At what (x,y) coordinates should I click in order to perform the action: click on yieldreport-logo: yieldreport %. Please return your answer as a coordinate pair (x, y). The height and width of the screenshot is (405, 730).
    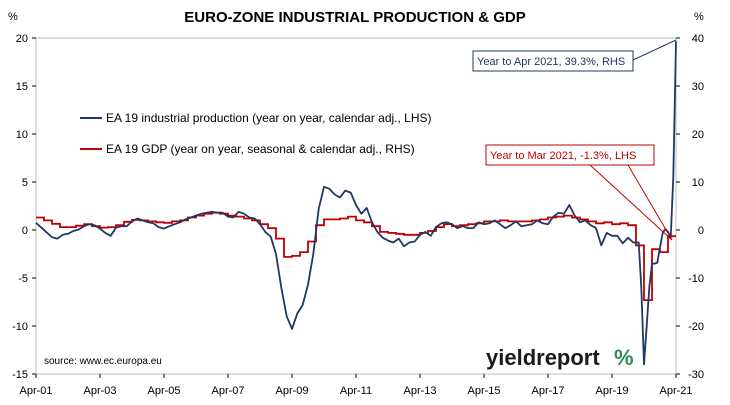
    Looking at the image, I should click on (560, 357).